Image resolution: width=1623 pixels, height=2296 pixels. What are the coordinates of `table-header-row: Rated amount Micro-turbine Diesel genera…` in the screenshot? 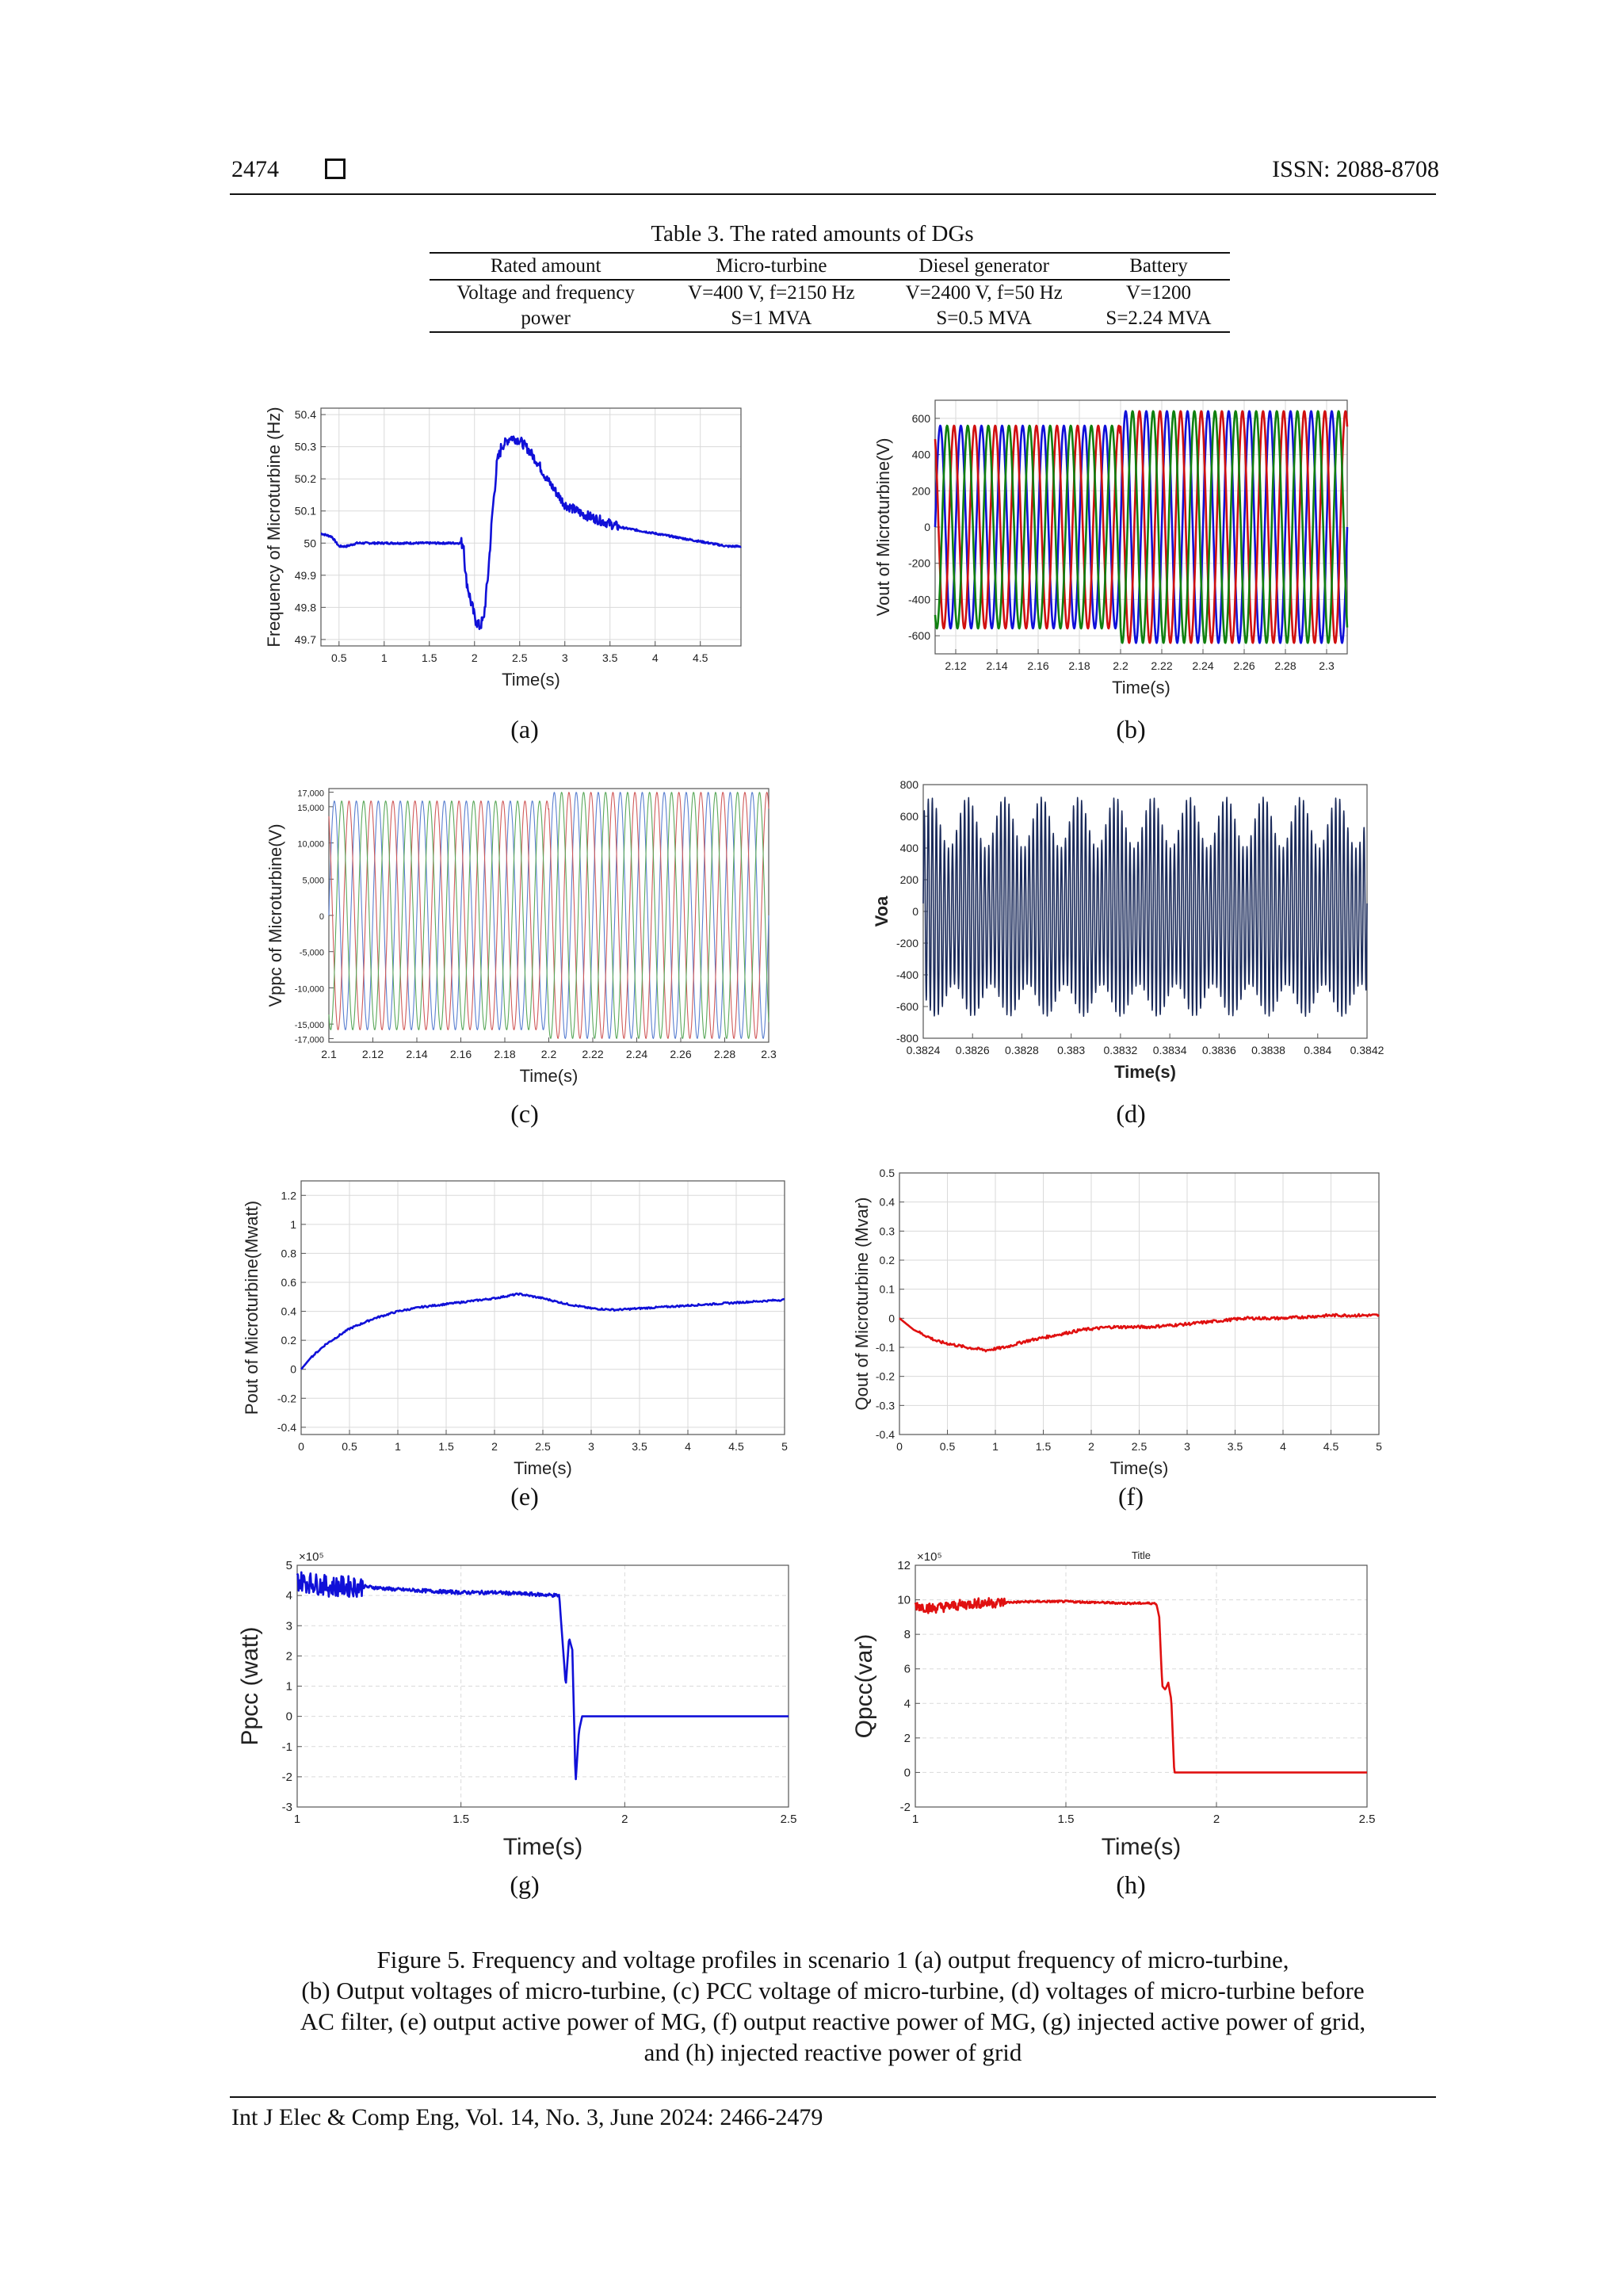 It's located at (830, 266).